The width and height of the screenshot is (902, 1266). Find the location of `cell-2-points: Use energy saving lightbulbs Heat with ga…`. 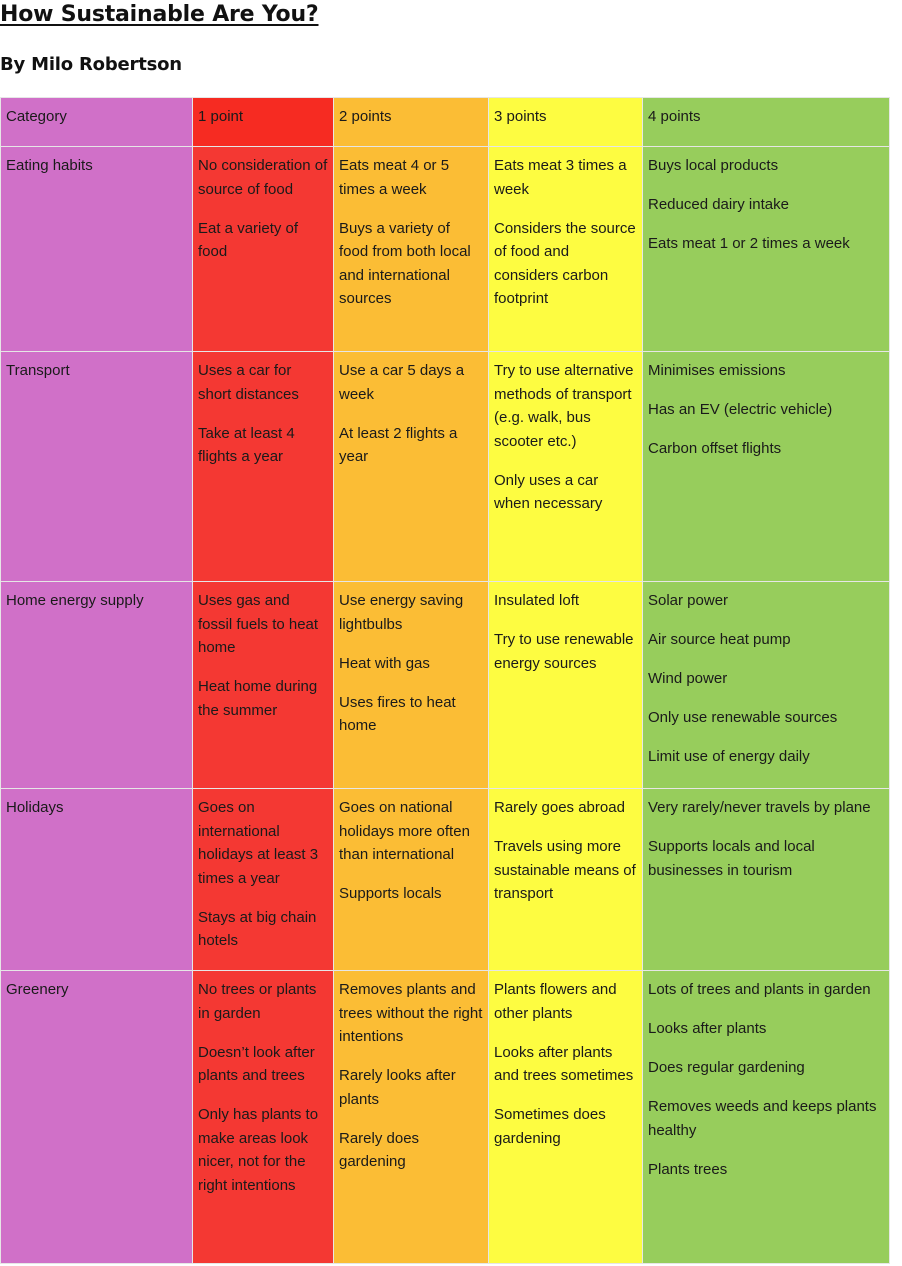

cell-2-points: Use energy saving lightbulbs Heat with ga… is located at coordinates (411, 685).